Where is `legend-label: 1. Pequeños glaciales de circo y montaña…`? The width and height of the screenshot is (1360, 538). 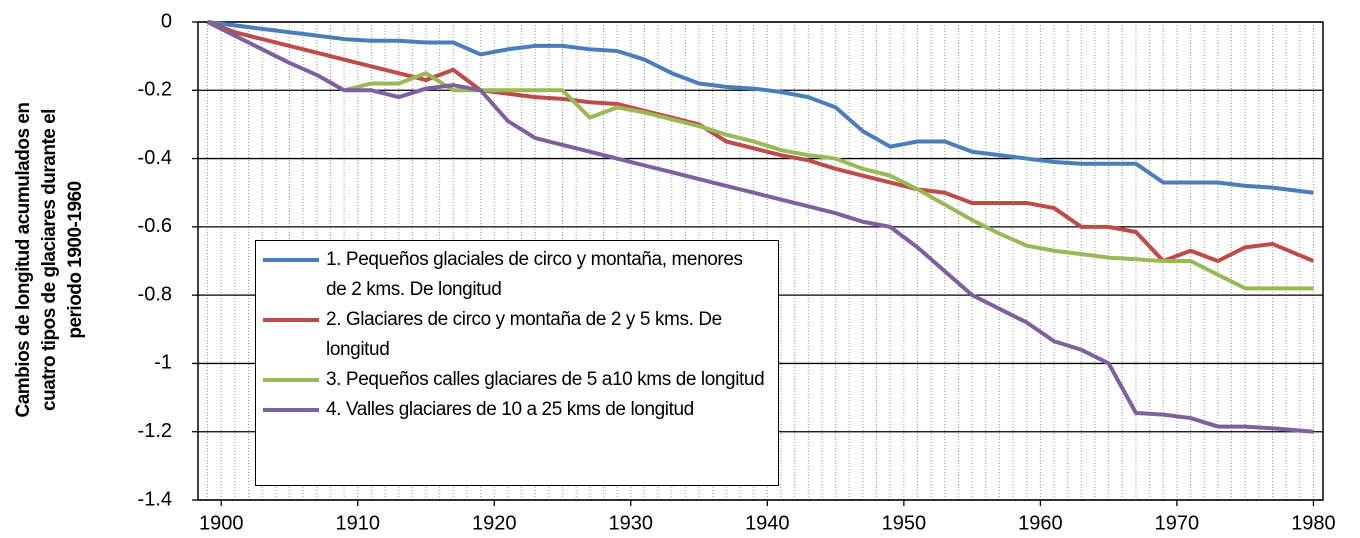
legend-label: 1. Pequeños glaciales de circo y montaña… is located at coordinates (534, 274).